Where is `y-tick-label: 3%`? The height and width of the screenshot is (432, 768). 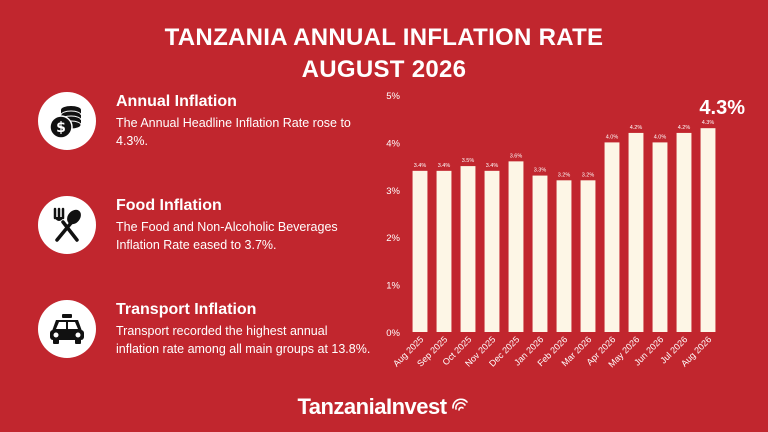
y-tick-label: 3% is located at coordinates (393, 191).